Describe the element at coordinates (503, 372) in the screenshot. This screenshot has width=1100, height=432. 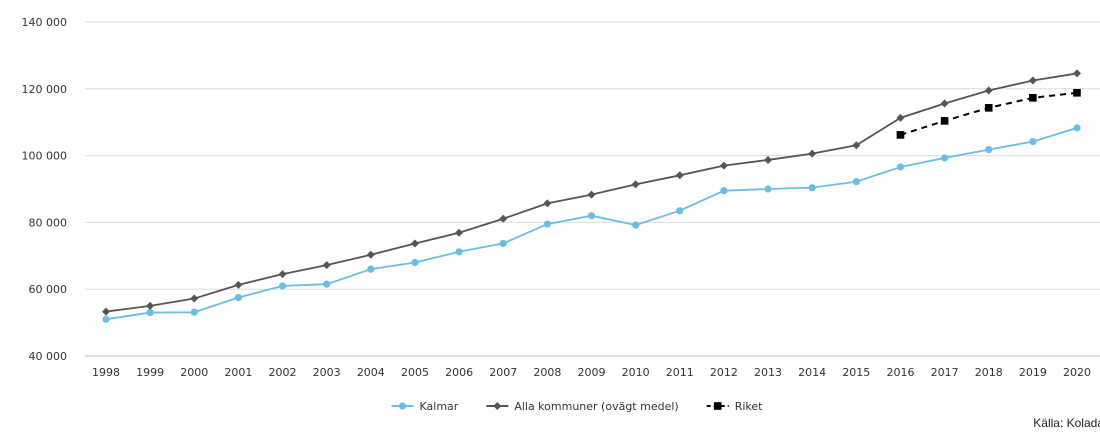
I see `x-tick-label: 2007` at that location.